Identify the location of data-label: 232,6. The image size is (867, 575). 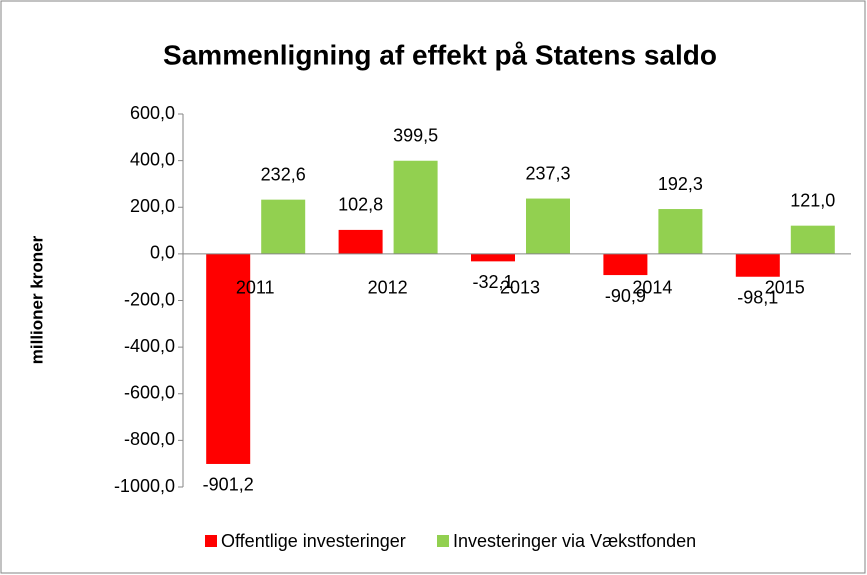
(283, 174).